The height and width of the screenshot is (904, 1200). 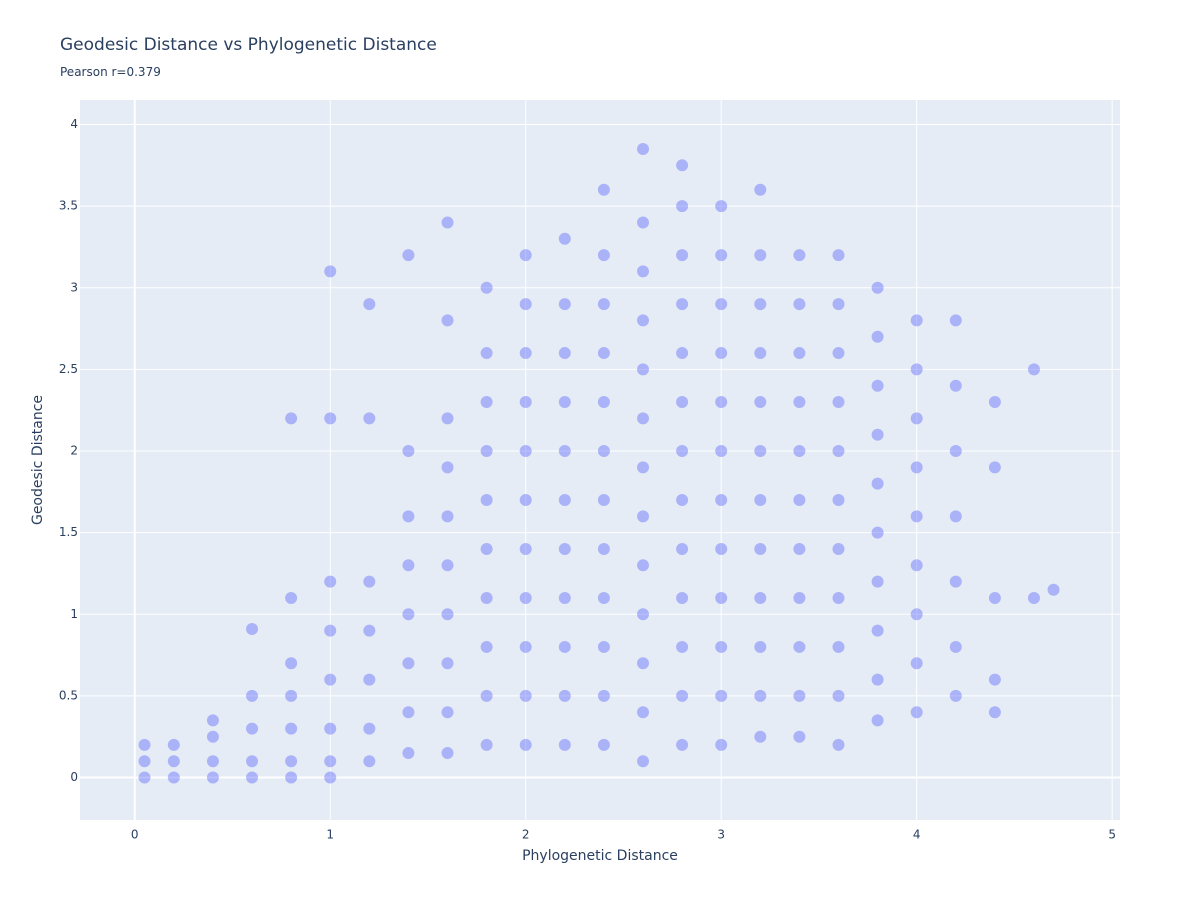 What do you see at coordinates (74, 124) in the screenshot?
I see `y-tick-label: 4` at bounding box center [74, 124].